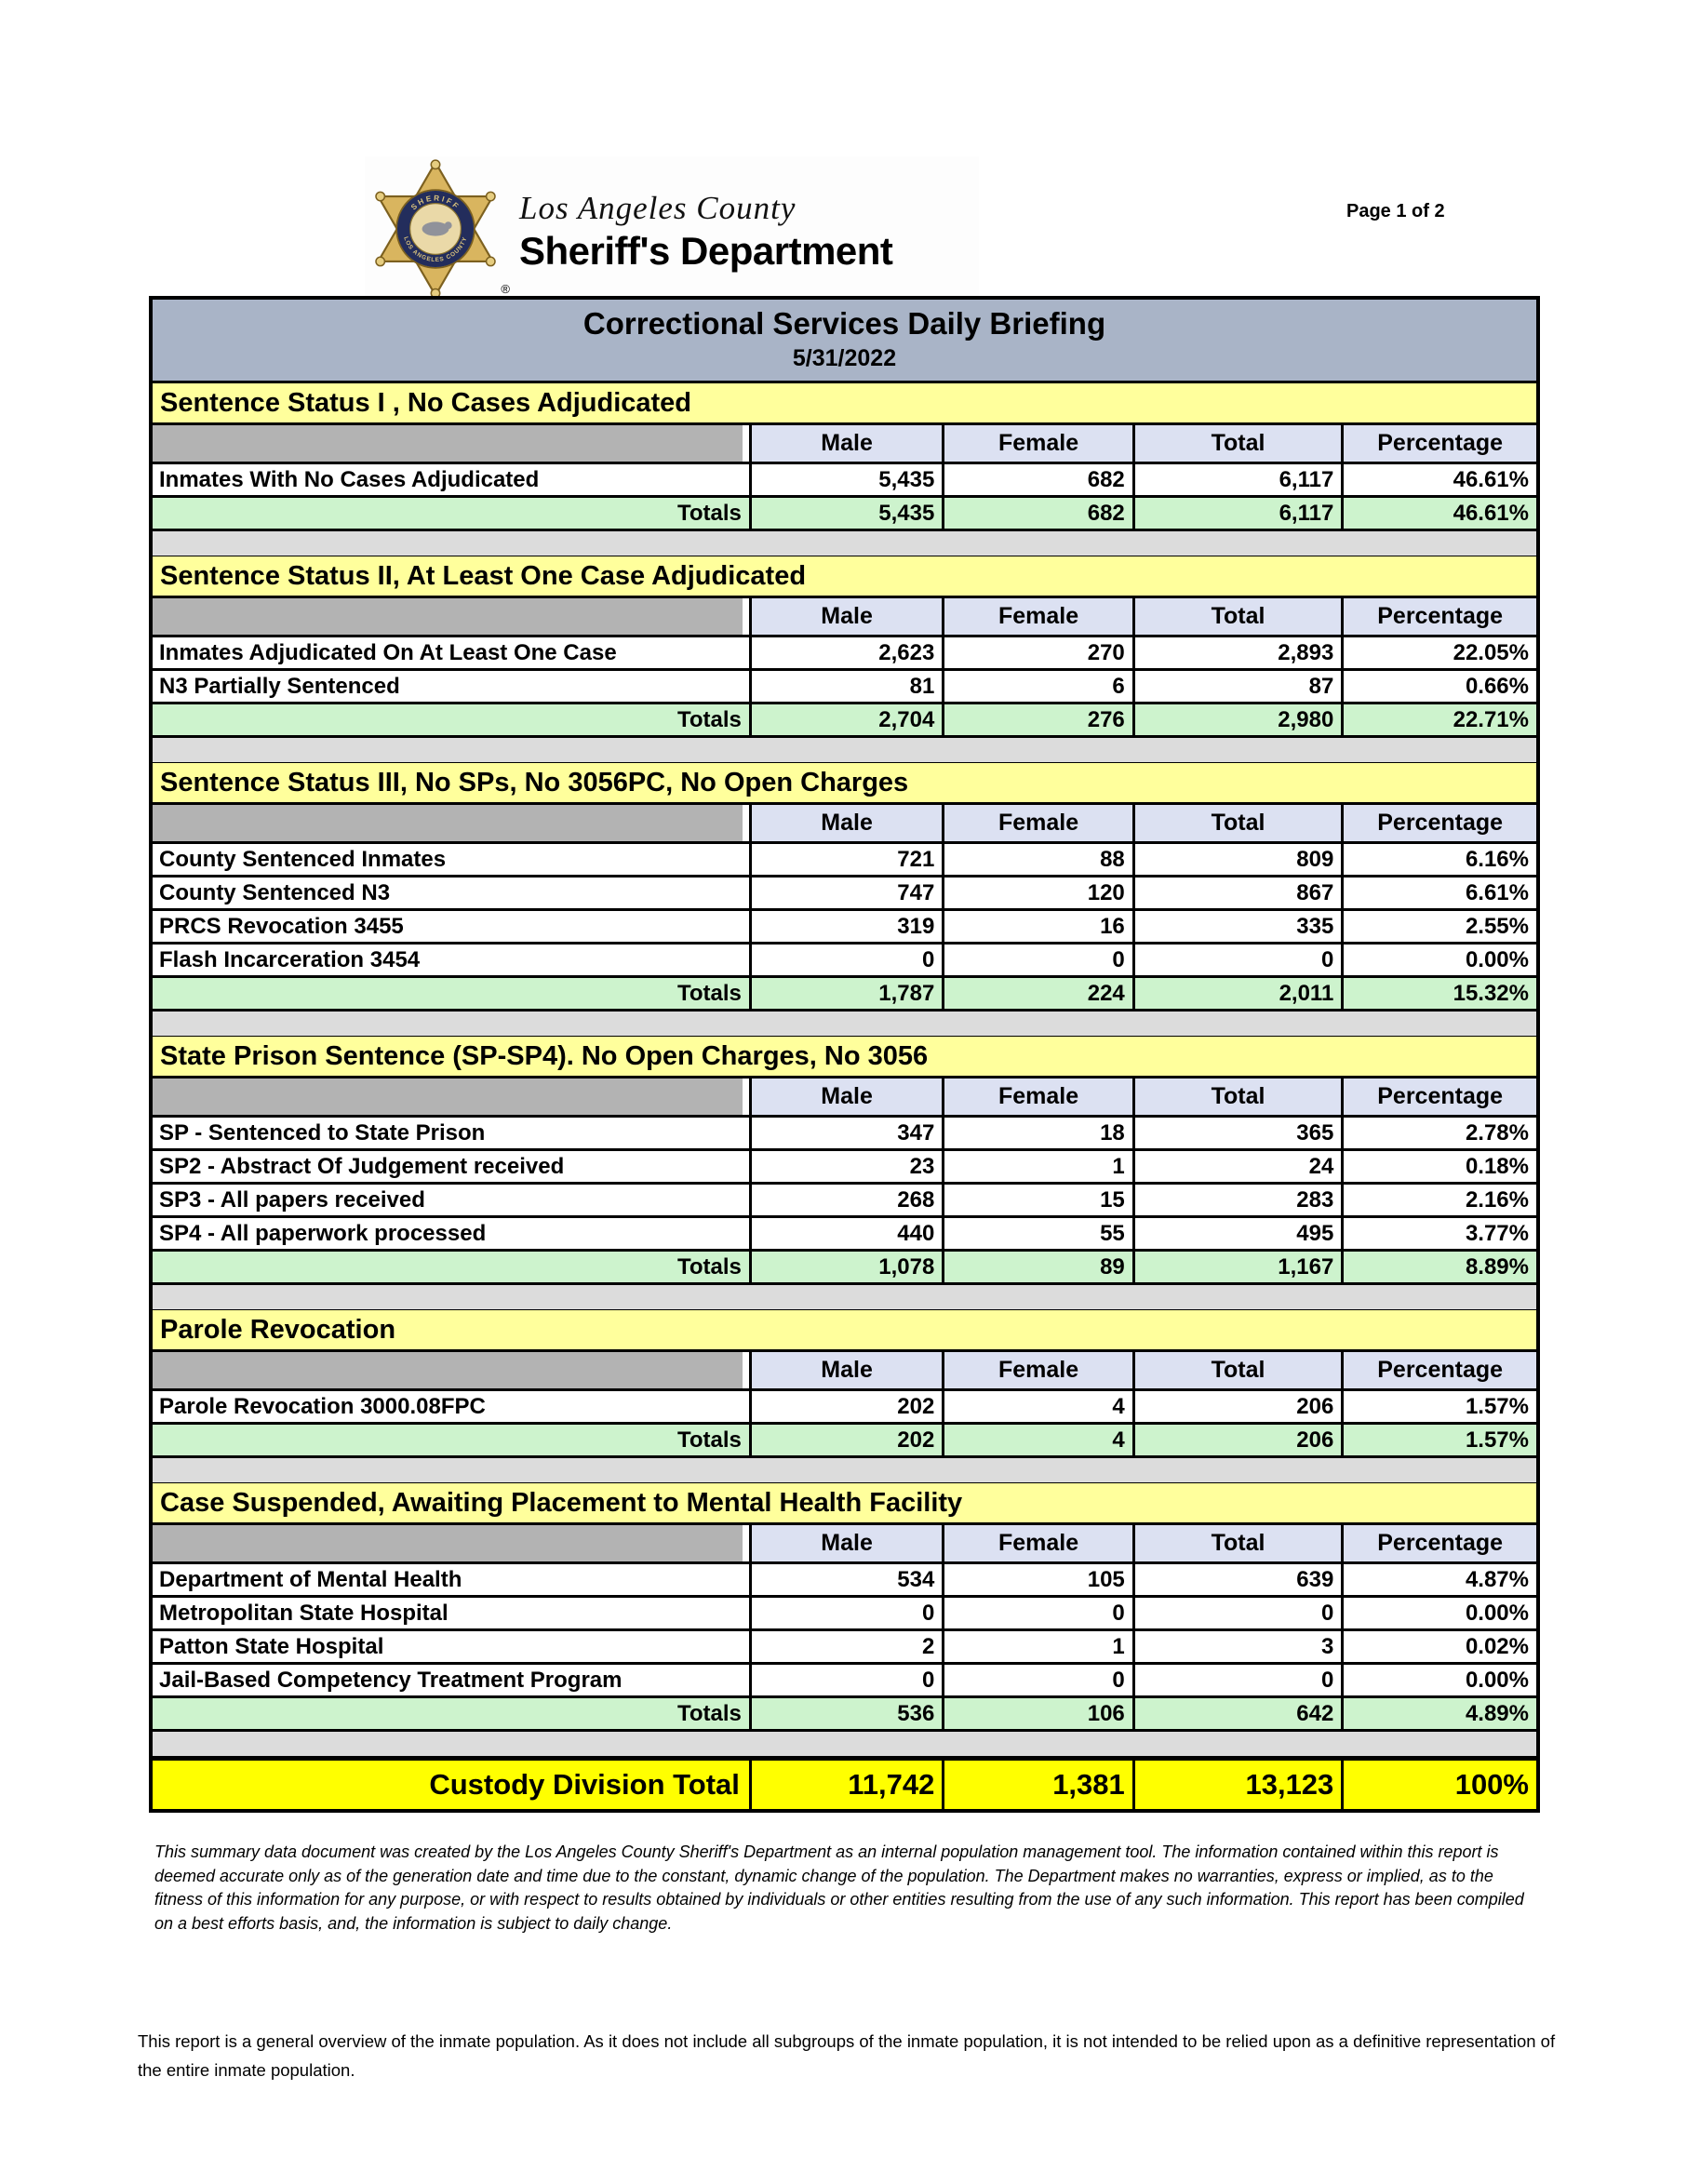 The height and width of the screenshot is (2184, 1687). Describe the element at coordinates (1036, 960) in the screenshot. I see `female-value: 0` at that location.